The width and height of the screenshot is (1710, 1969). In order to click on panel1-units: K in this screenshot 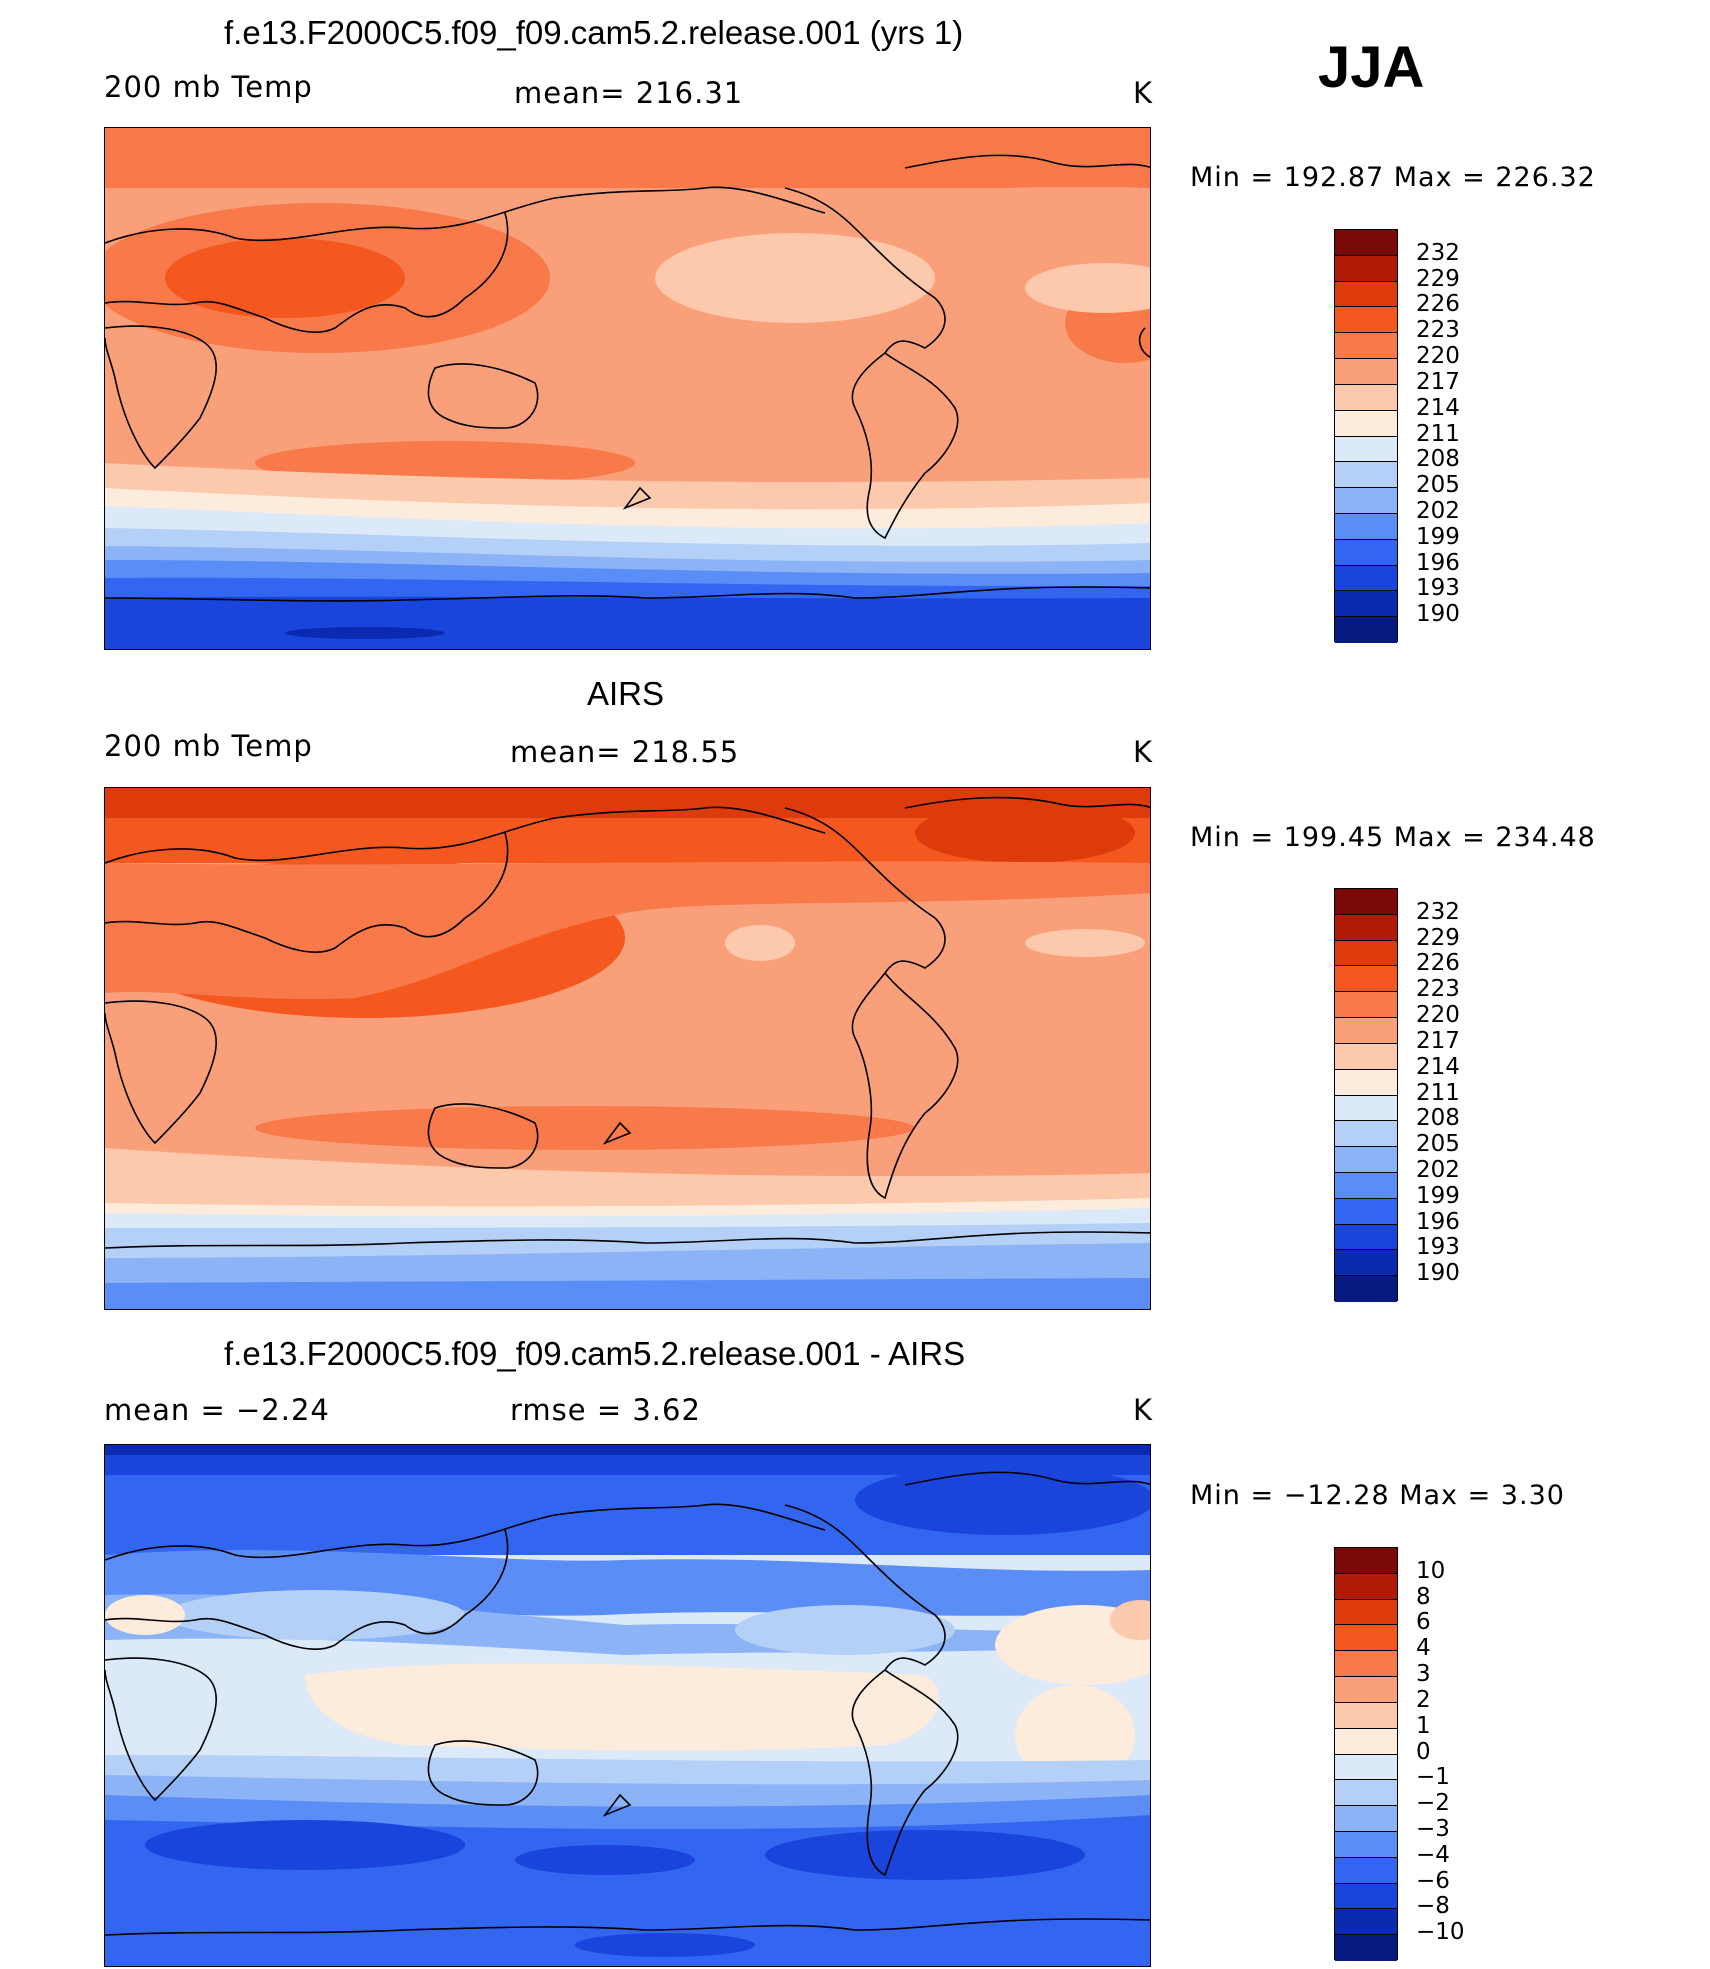, I will do `click(1143, 93)`.